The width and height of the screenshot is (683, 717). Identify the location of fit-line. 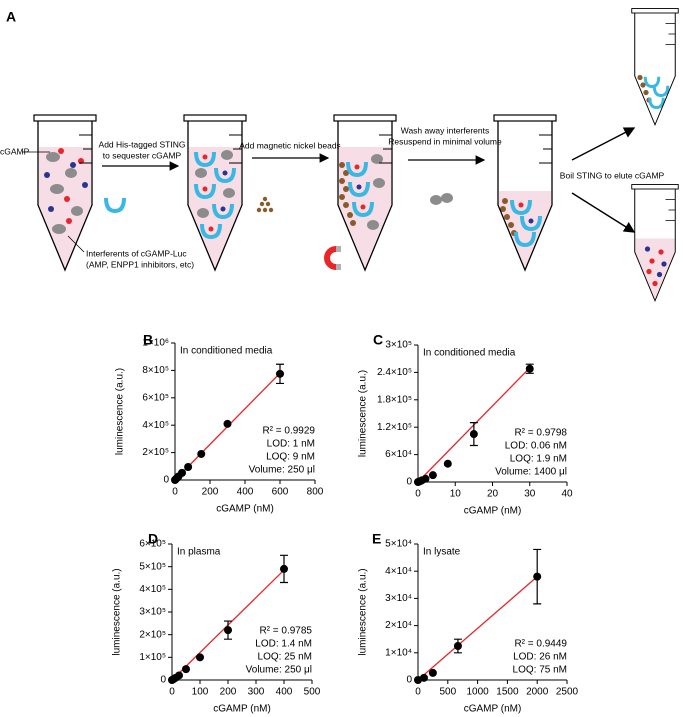
(477, 628).